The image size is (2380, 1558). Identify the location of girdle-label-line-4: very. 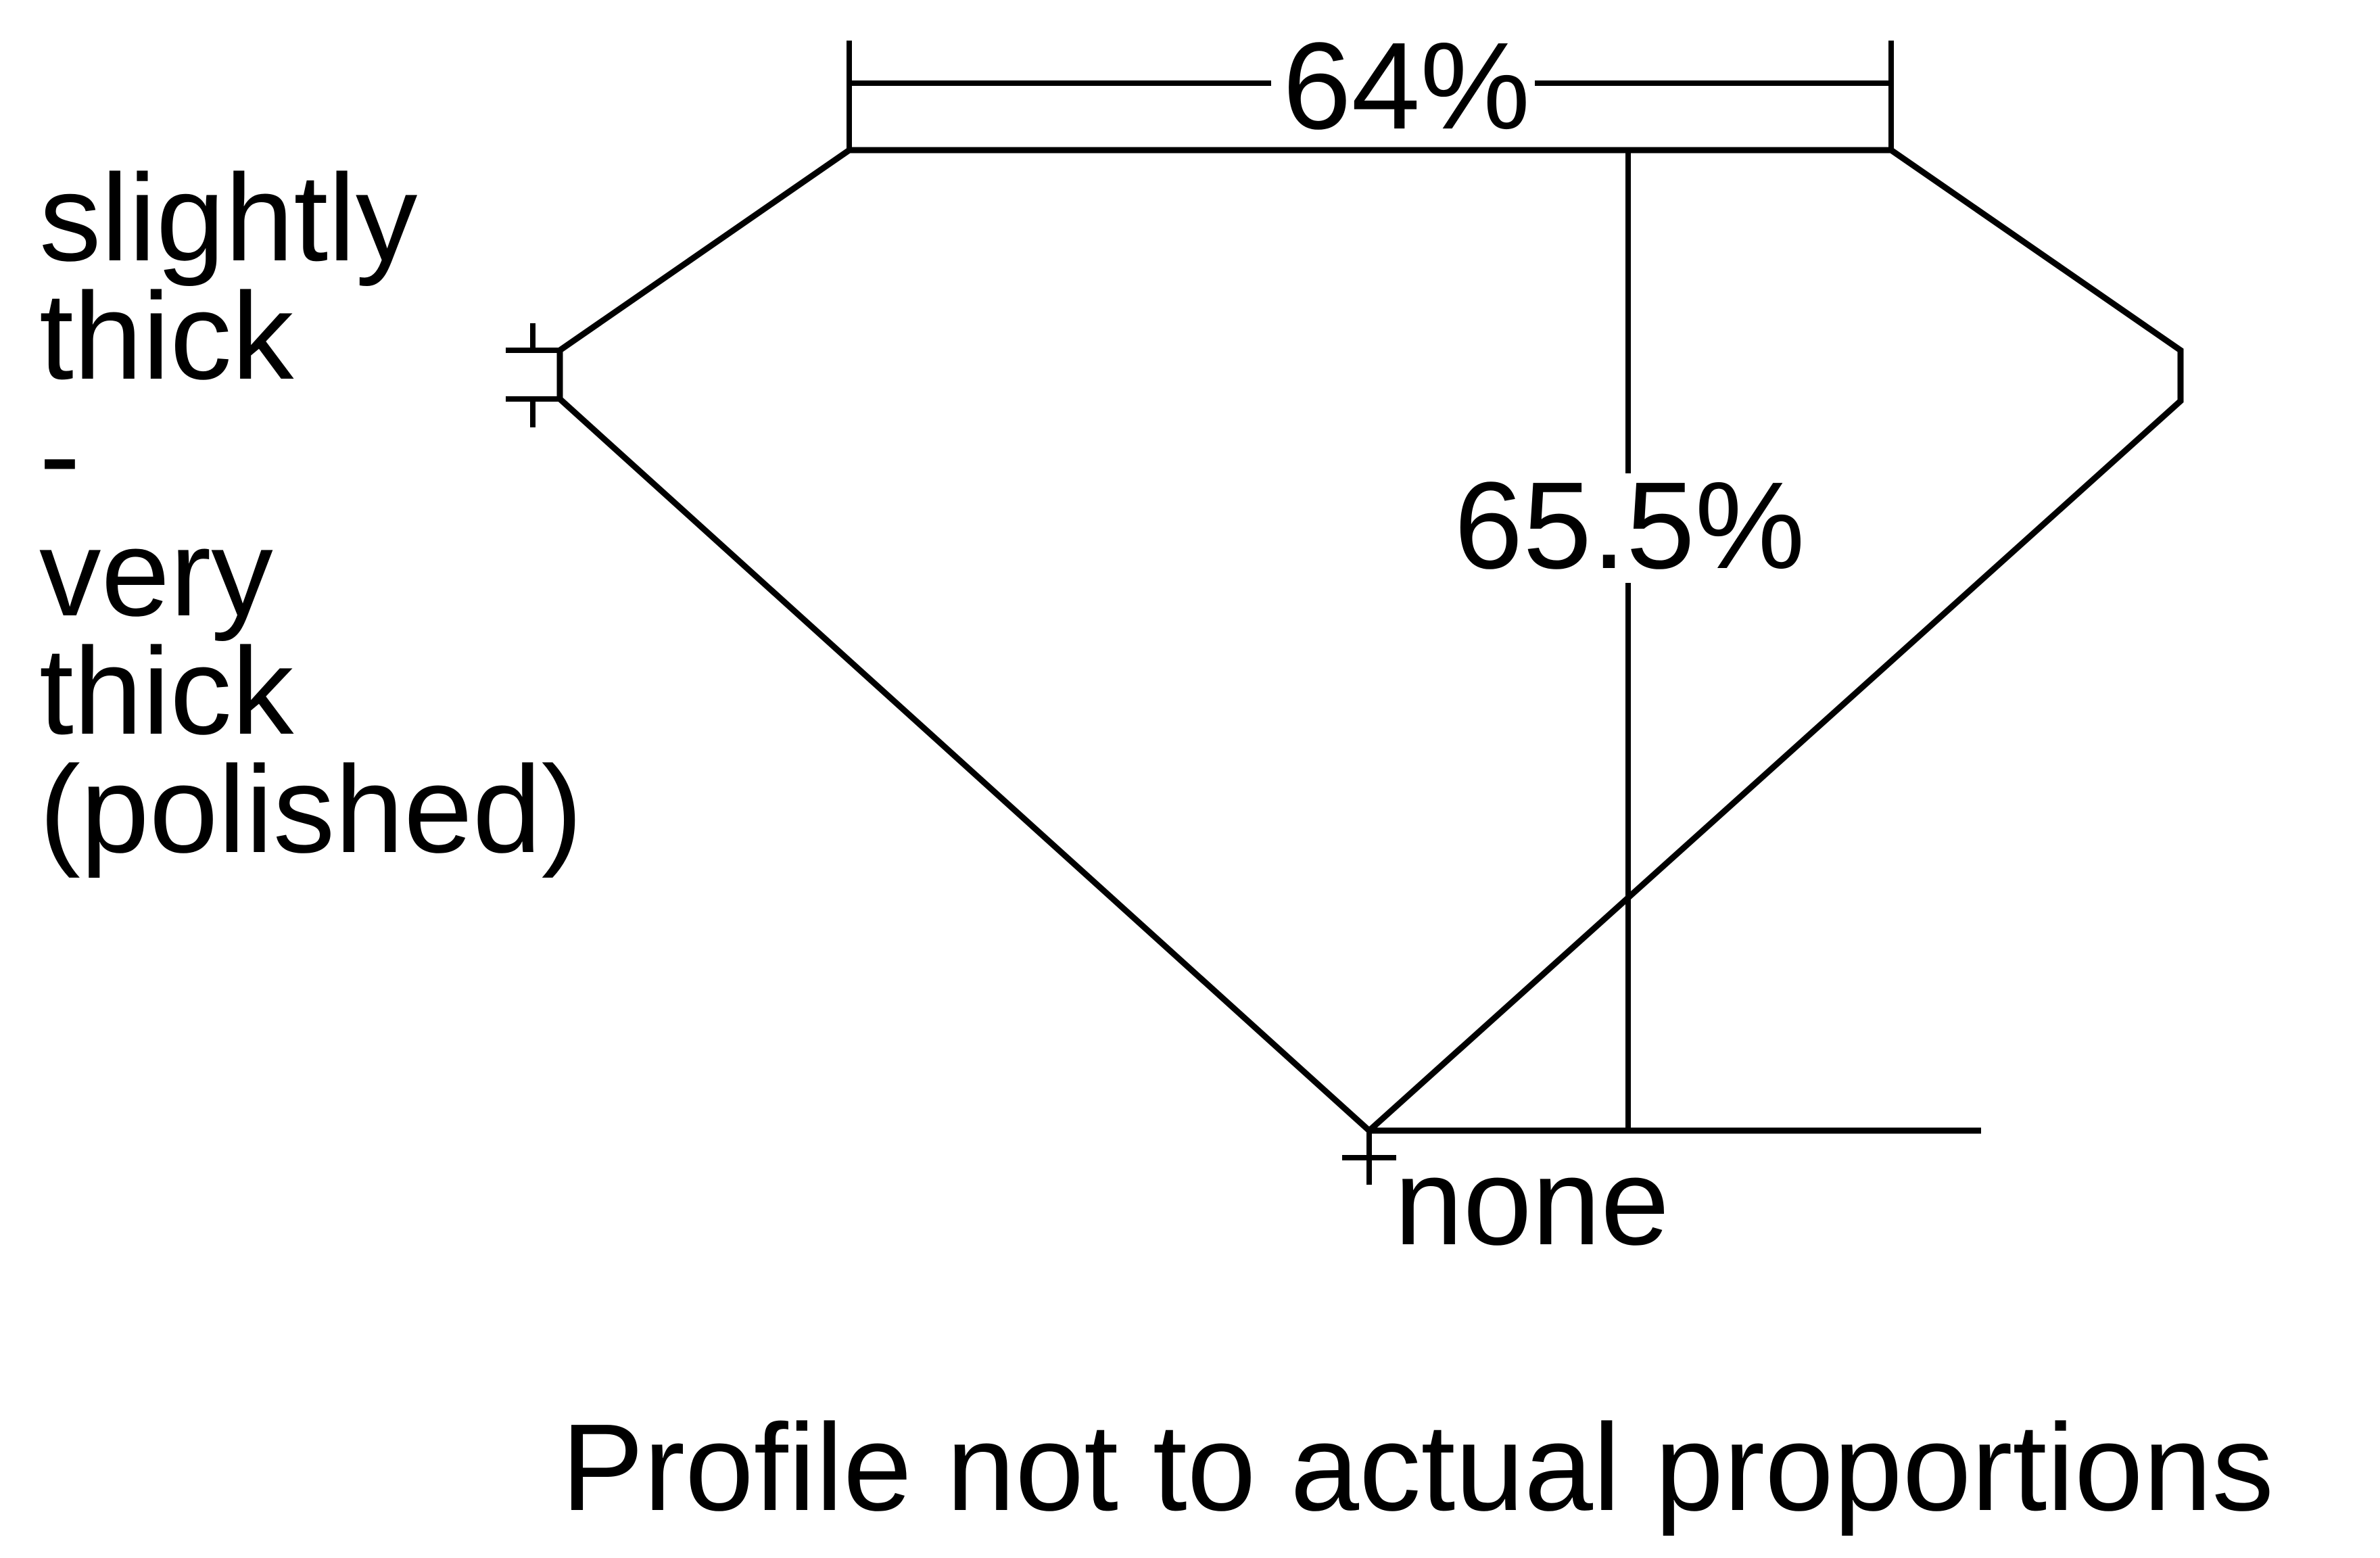
(156, 572).